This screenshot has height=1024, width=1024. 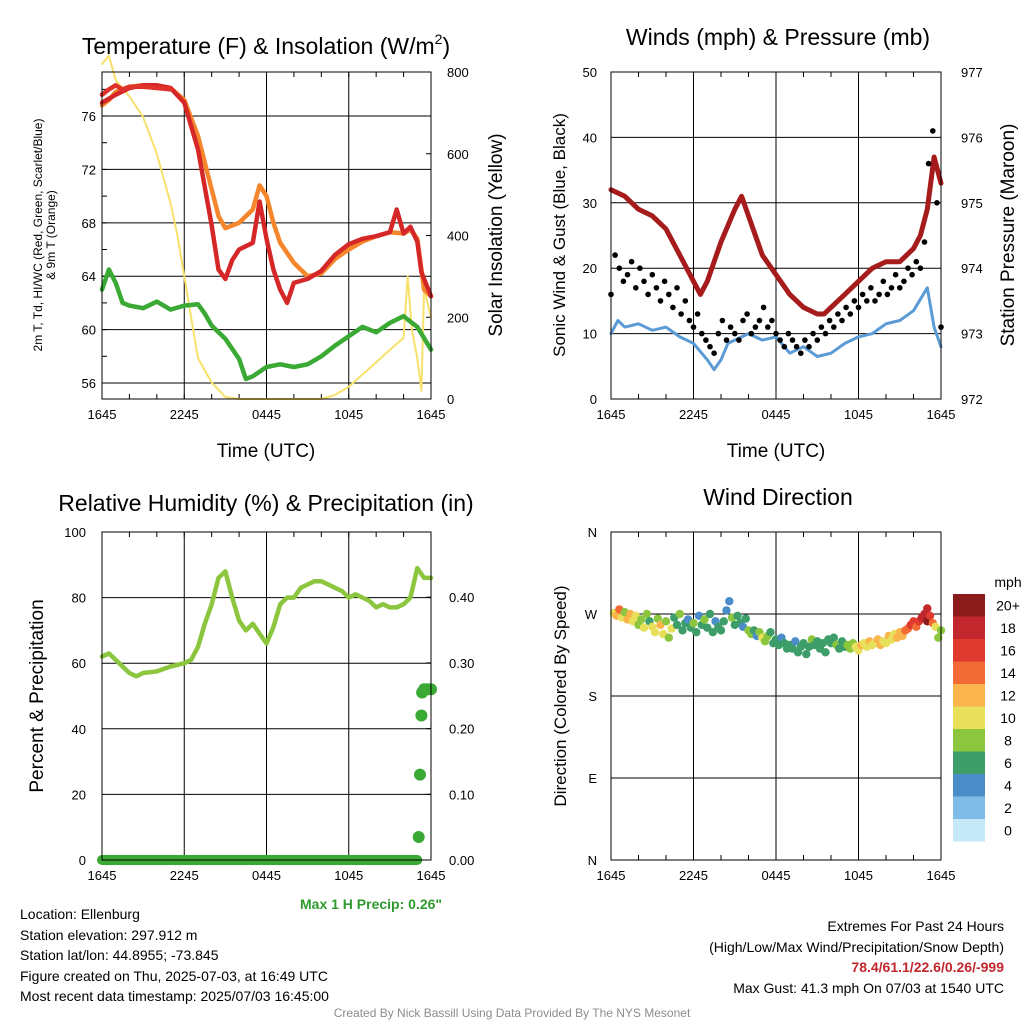 I want to click on temp-ytick-label: 56, so click(x=89, y=383).